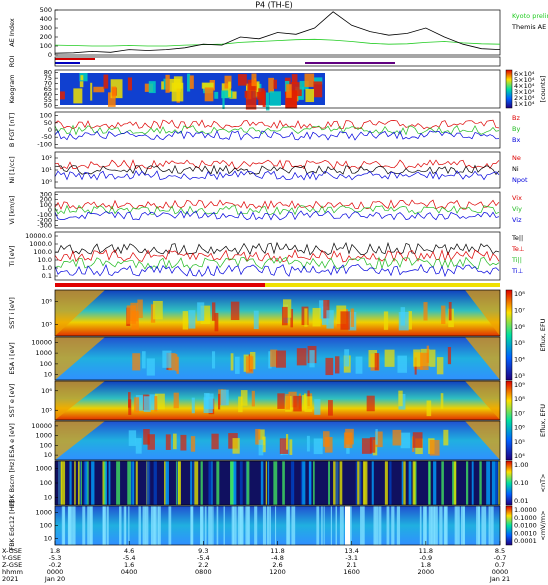  What do you see at coordinates (50, 210) in the screenshot?
I see `y-tick-label: 0` at bounding box center [50, 210].